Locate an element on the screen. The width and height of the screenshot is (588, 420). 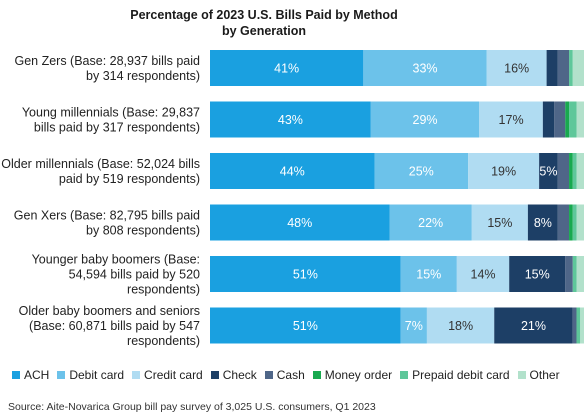
data-label: 41% is located at coordinates (286, 69).